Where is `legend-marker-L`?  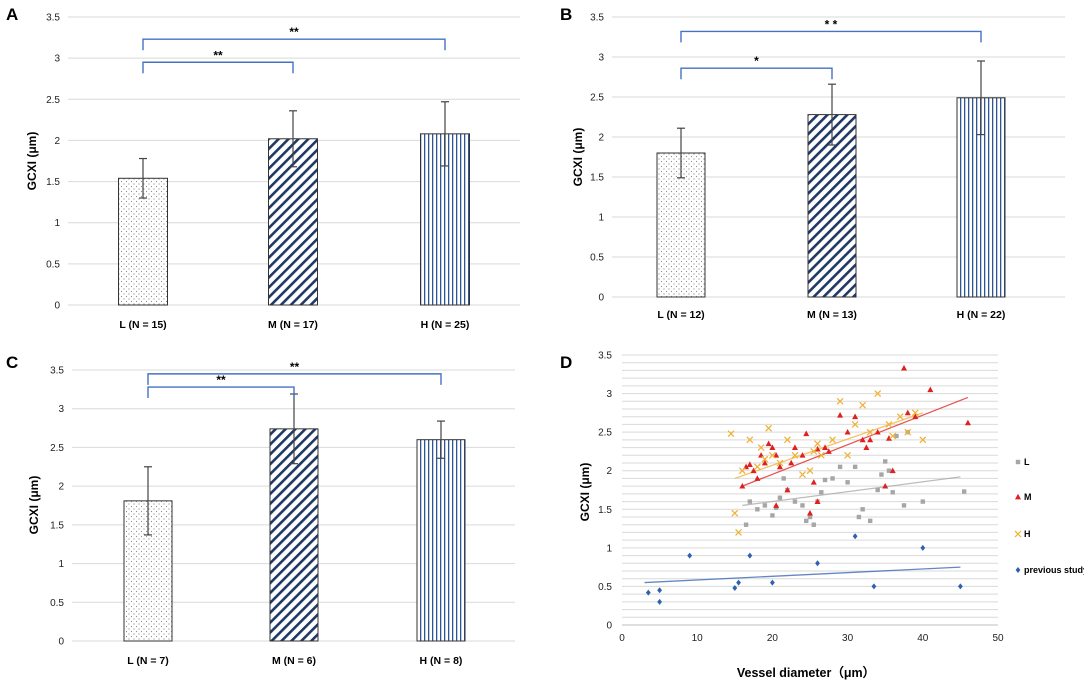
legend-marker-L is located at coordinates (1018, 462).